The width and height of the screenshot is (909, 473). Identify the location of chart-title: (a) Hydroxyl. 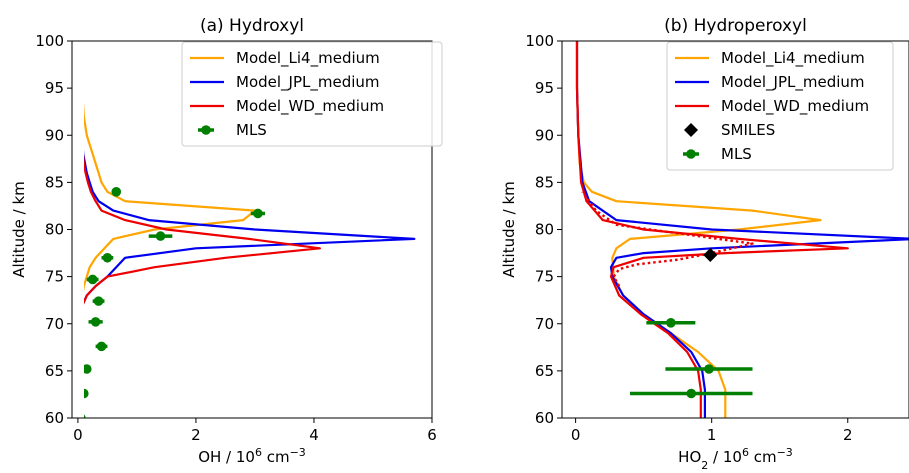
(252, 26).